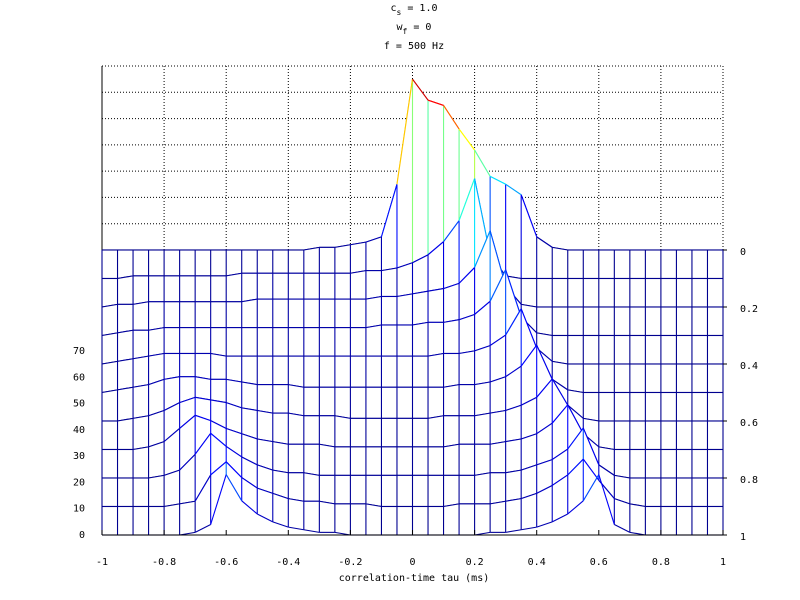 The image size is (800, 600). Describe the element at coordinates (661, 562) in the screenshot. I see `x-tick-label: 0.8` at that location.